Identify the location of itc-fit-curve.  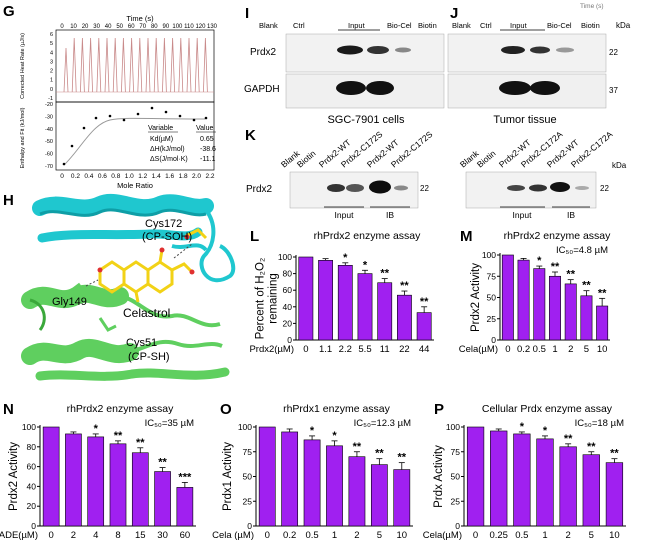
(134, 141).